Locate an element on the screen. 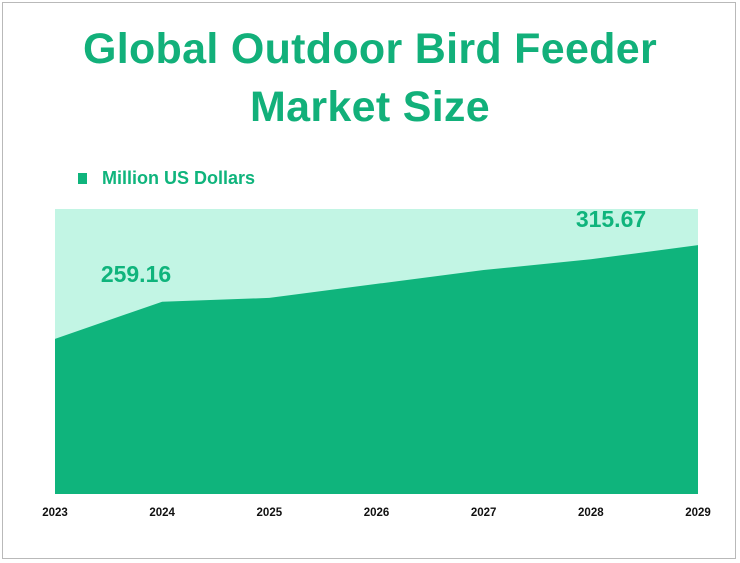 This screenshot has width=740, height=563. chart-title-line-1: Global Outdoor Bird Feeder is located at coordinates (369, 49).